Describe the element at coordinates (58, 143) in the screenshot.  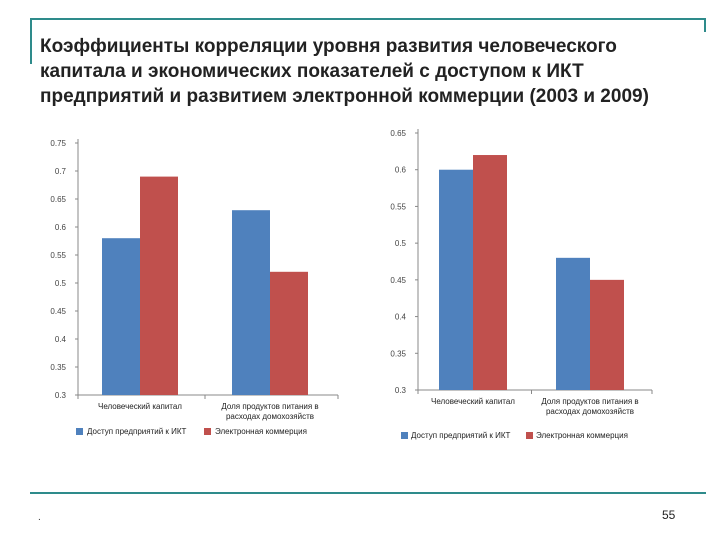
I see `y-tick-label: 0.75` at that location.